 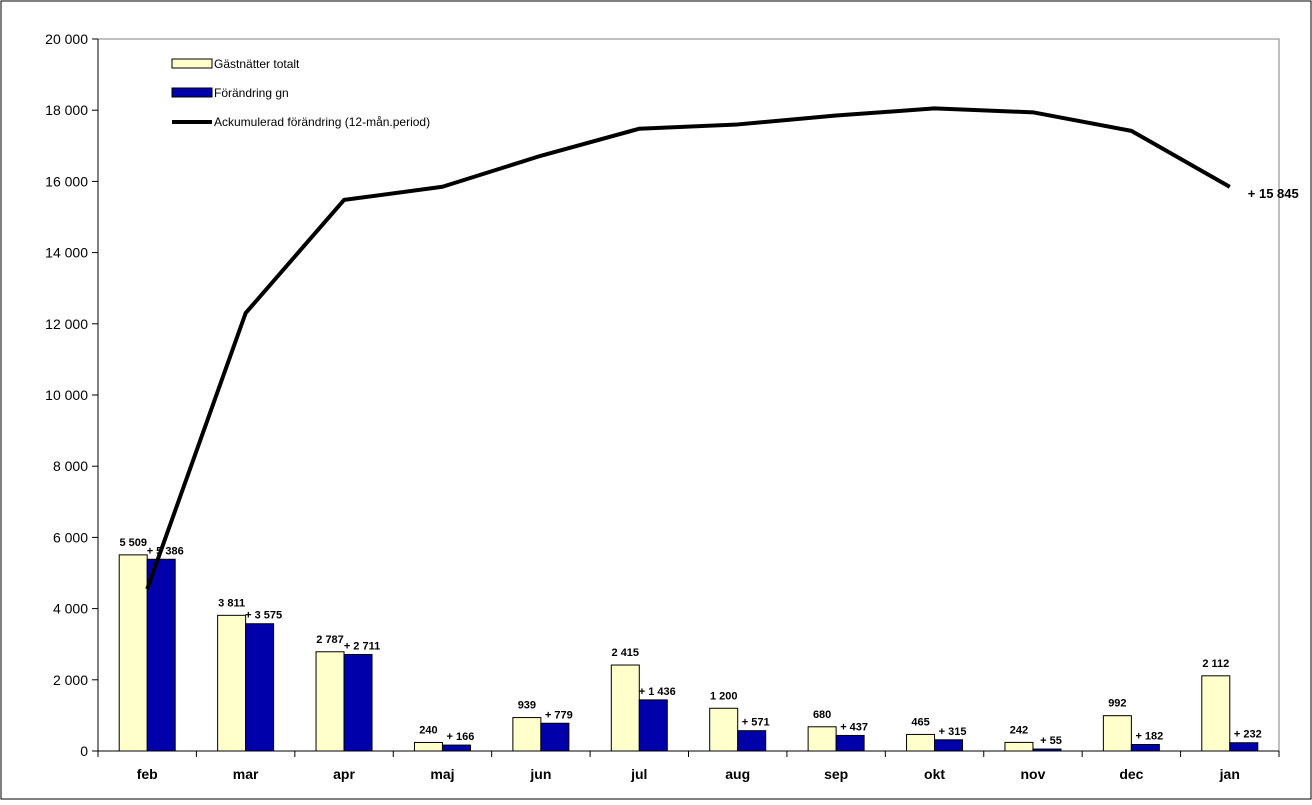 What do you see at coordinates (165, 551) in the screenshot?
I see `data-label-forandring-feb: + 5 386` at bounding box center [165, 551].